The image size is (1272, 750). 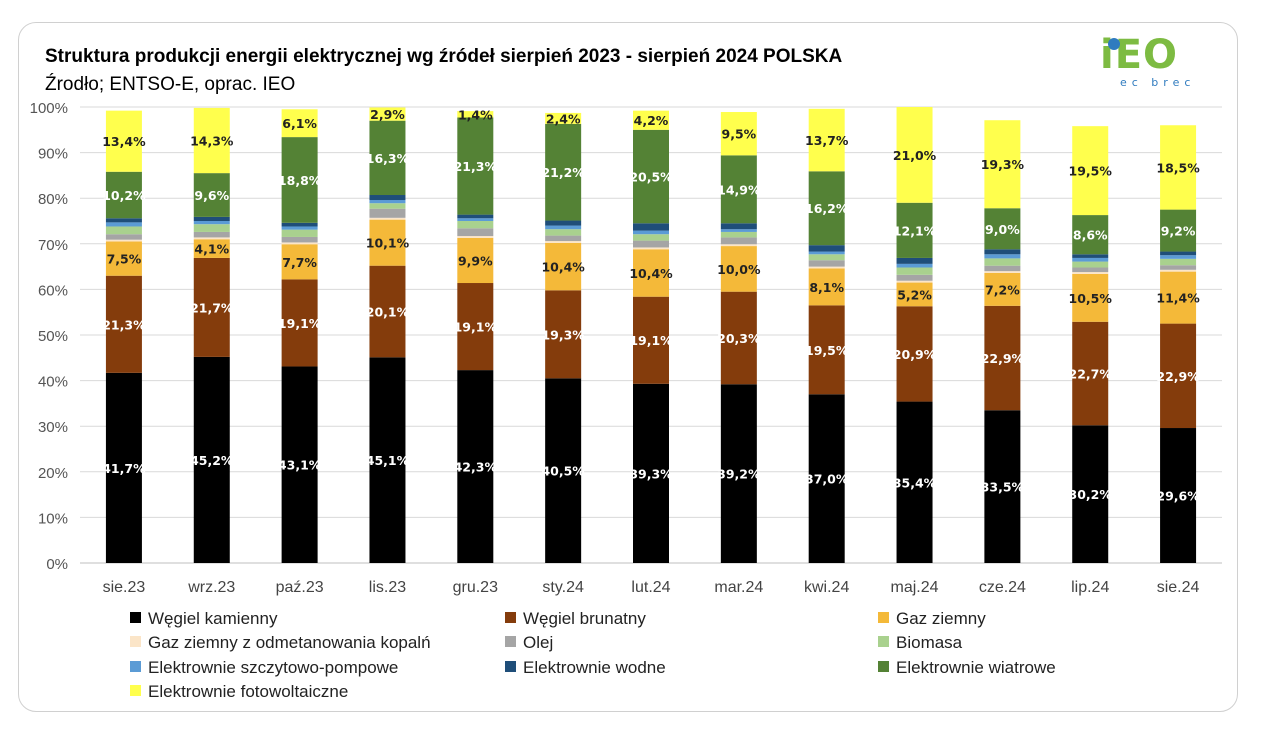 What do you see at coordinates (49, 108) in the screenshot?
I see `y-tick-label: 100%` at bounding box center [49, 108].